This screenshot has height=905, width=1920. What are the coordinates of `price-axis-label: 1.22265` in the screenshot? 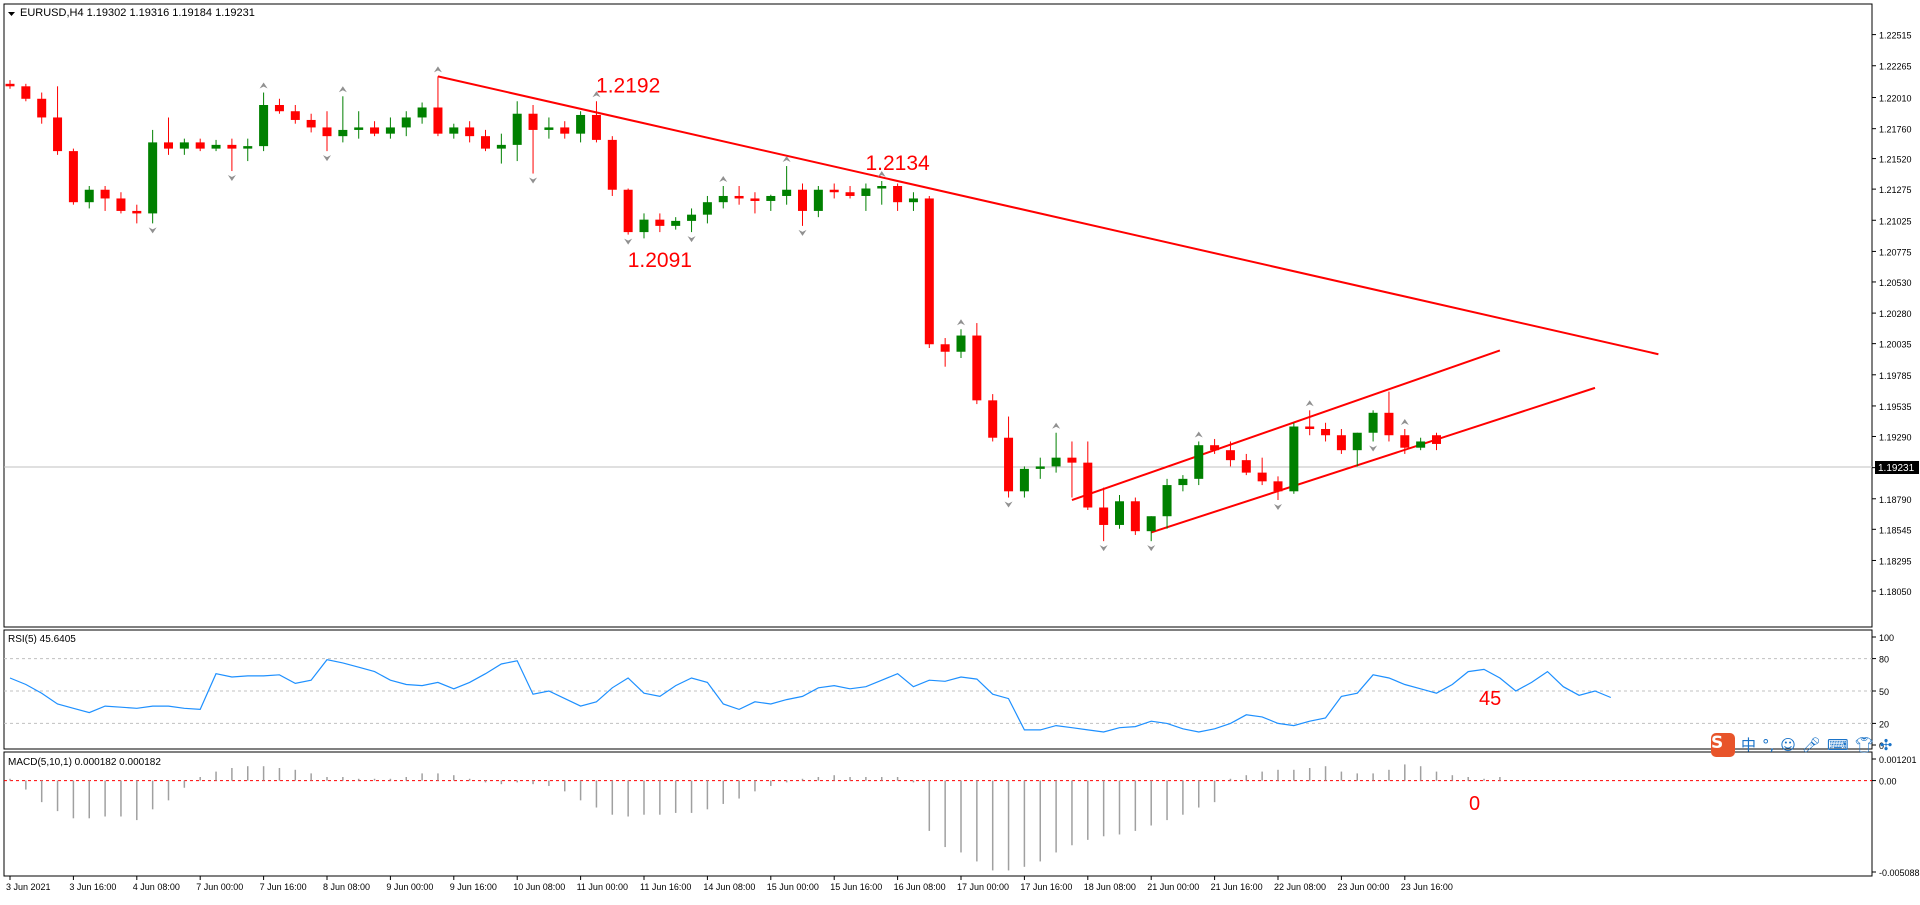 It's located at (1895, 67).